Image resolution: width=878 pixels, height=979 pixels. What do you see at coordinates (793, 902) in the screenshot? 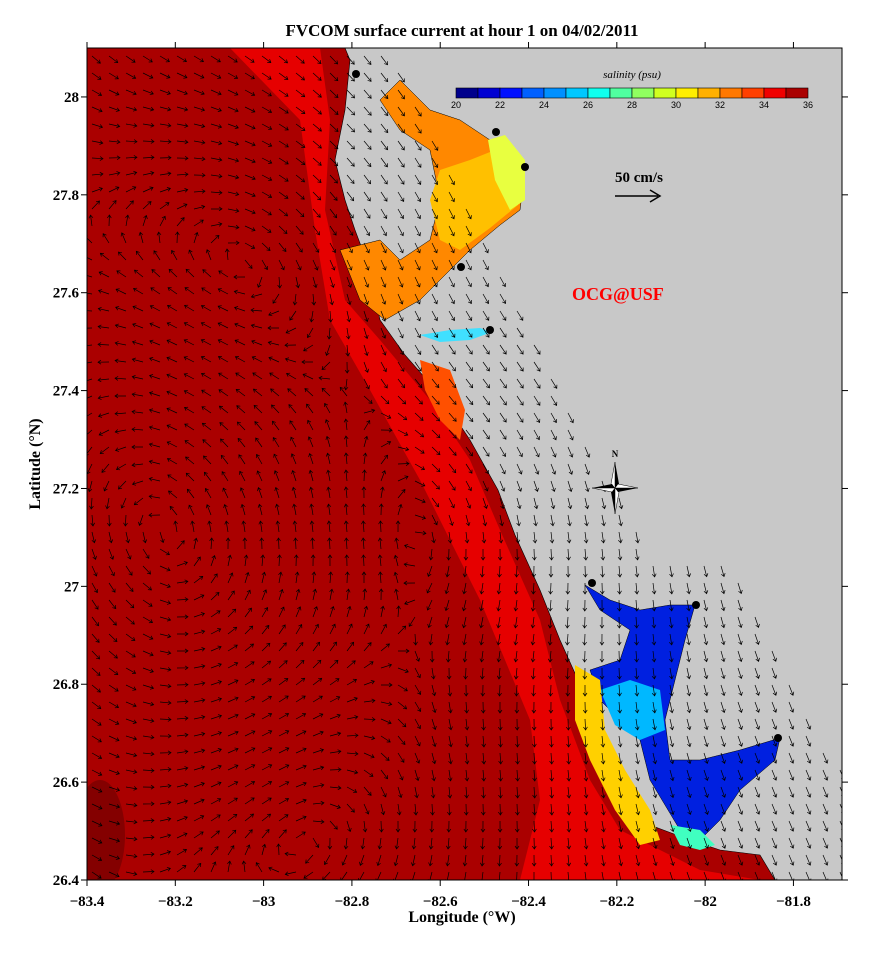
I see `x-tick-label: −81.8` at bounding box center [793, 902].